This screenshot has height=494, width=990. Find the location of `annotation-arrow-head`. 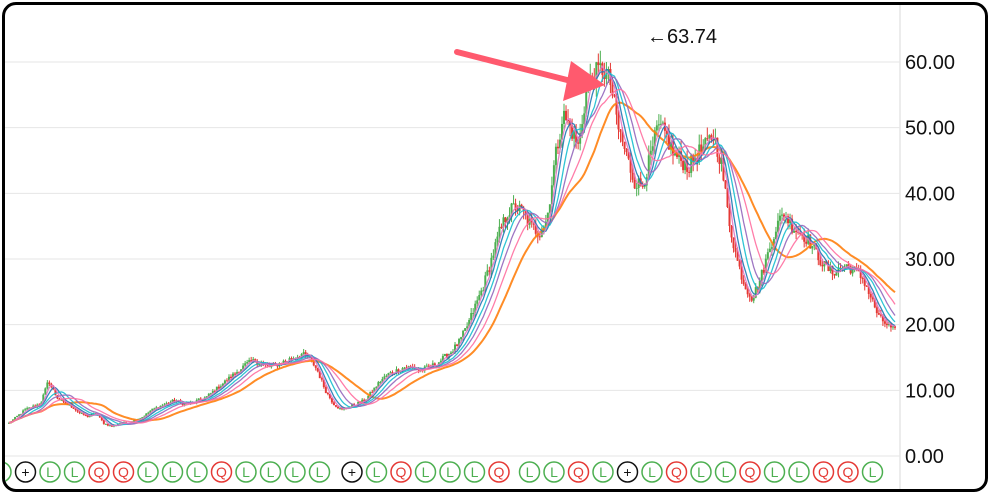

annotation-arrow-head is located at coordinates (584, 81).